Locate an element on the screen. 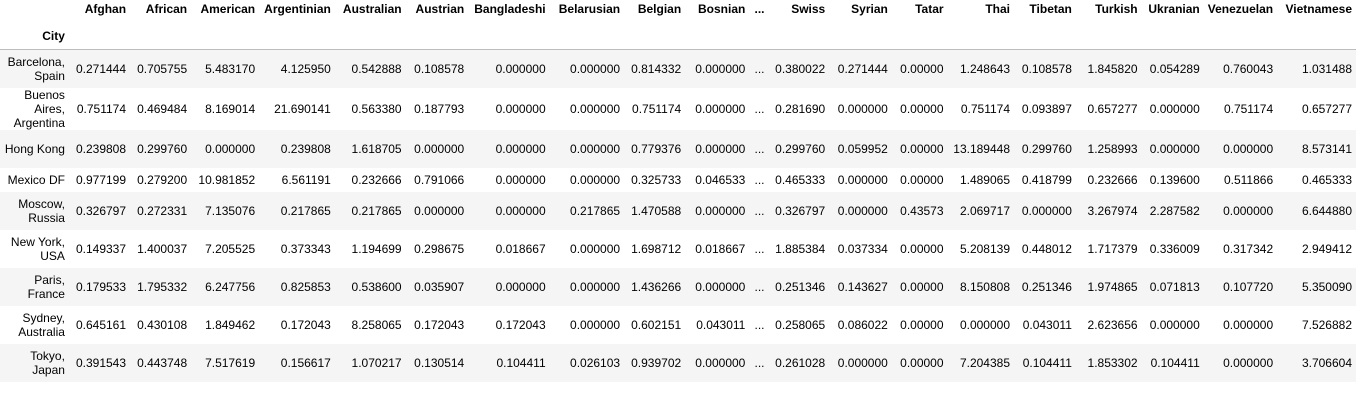 The width and height of the screenshot is (1356, 400). table-cell: 2.069717 is located at coordinates (985, 210).